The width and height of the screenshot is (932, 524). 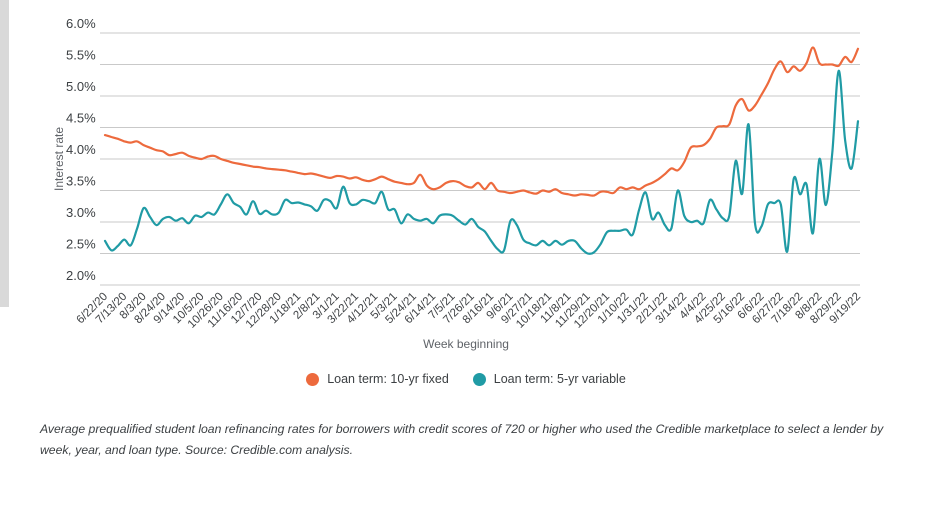 What do you see at coordinates (559, 379) in the screenshot?
I see `legend-label-5yr-variable: Loan term: 5-yr variable` at bounding box center [559, 379].